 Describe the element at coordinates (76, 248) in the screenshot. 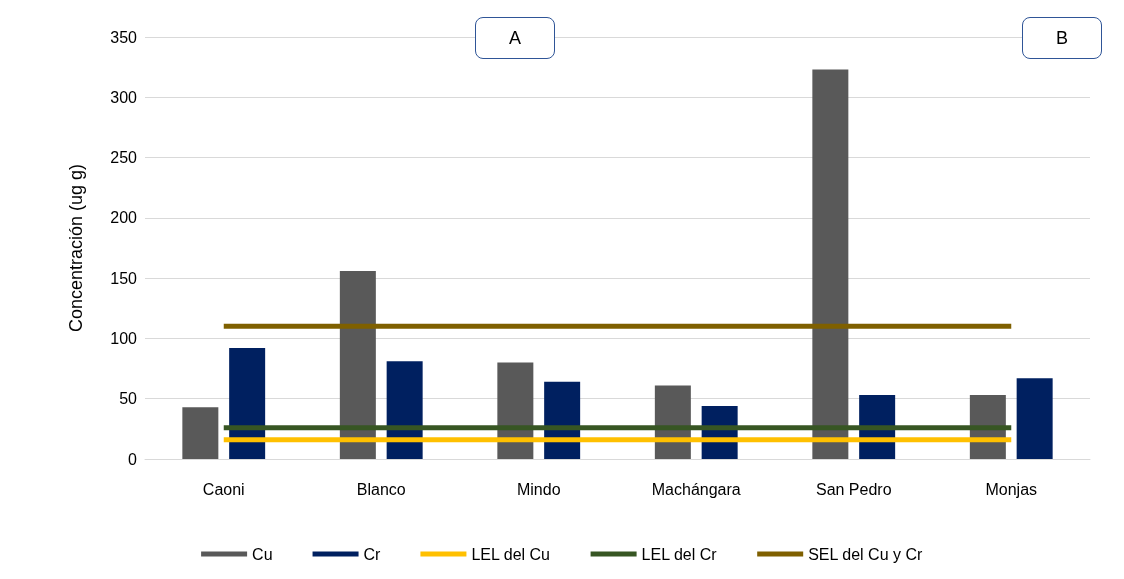

I see `y-axis-title: Concentración (ug g)` at that location.